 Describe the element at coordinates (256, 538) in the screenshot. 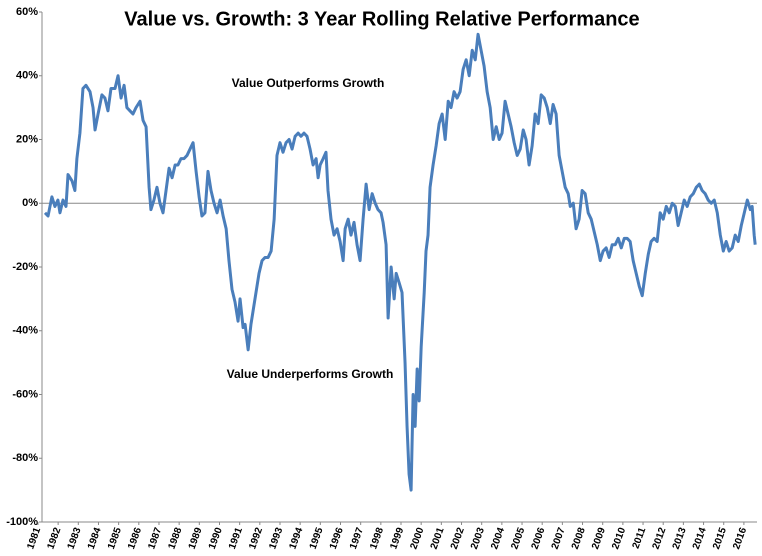

I see `x-tick-label: 1992` at that location.